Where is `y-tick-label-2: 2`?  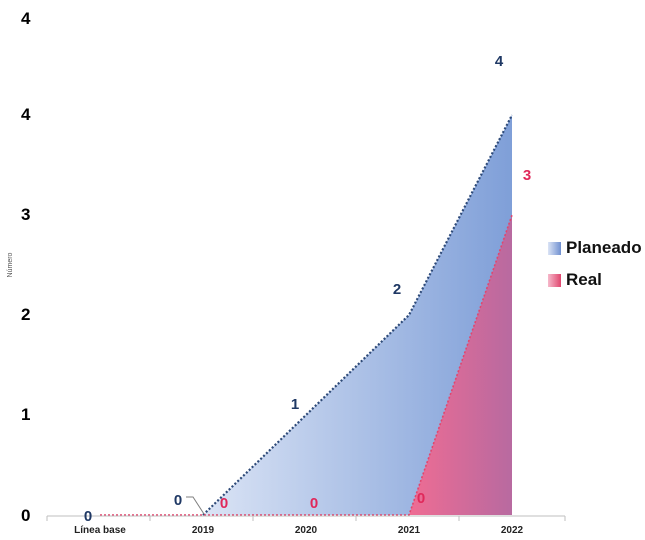 y-tick-label-2: 2 is located at coordinates (25, 314).